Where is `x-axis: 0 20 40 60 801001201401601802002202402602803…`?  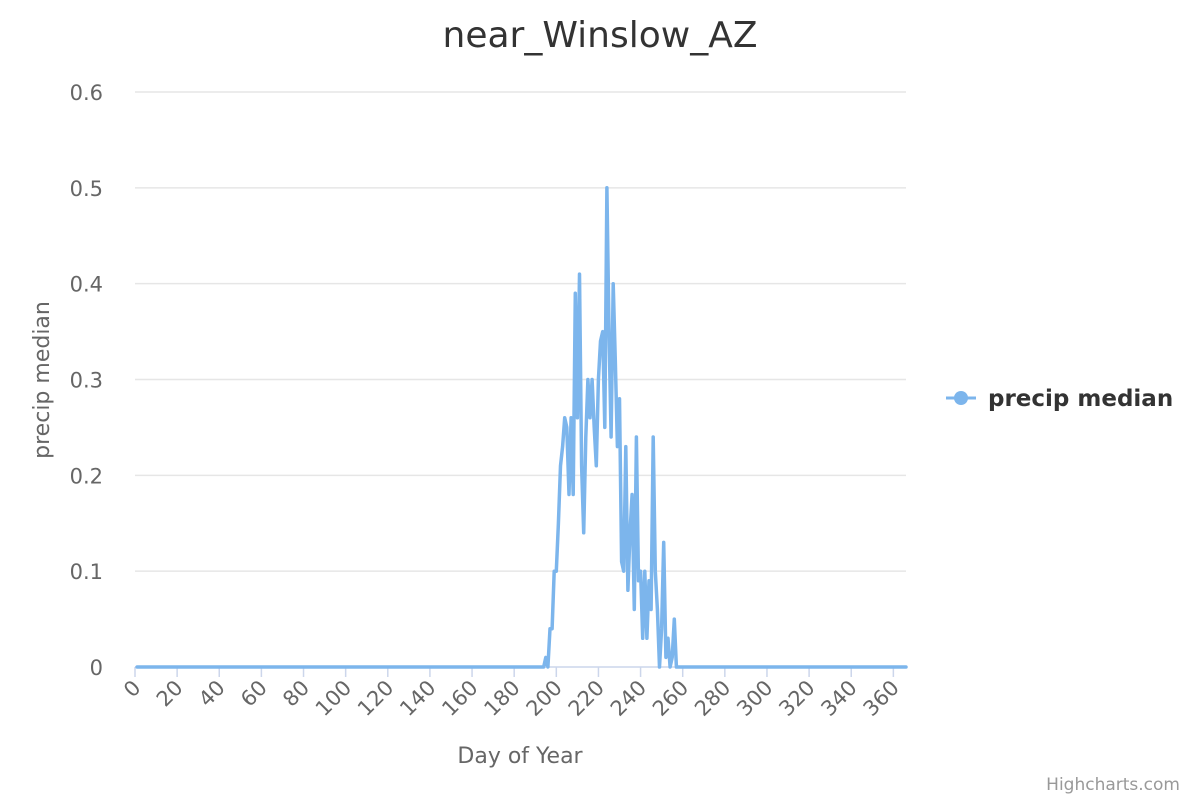 x-axis: 0 20 40 60 801001201401601802002202402602803… is located at coordinates (512, 693).